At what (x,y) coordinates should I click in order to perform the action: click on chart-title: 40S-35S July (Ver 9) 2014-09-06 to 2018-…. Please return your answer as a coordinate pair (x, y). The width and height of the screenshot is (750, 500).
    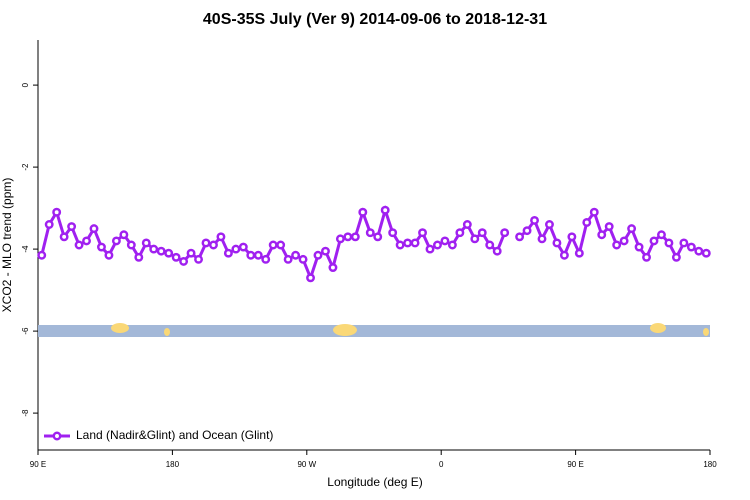
    Looking at the image, I should click on (375, 19).